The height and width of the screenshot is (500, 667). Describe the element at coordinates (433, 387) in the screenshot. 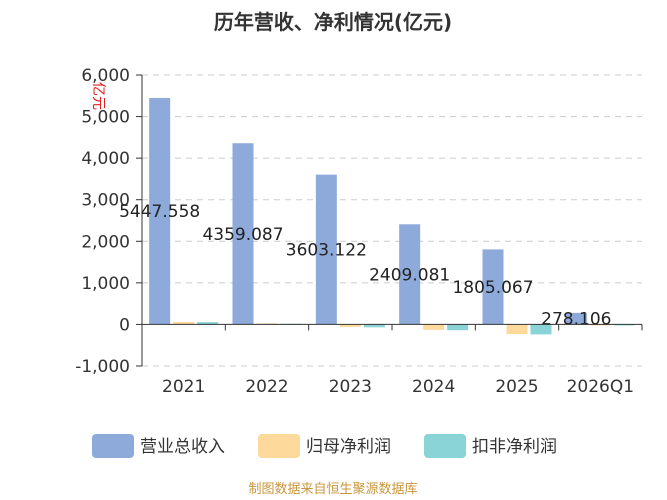

I see `x-tick-label: 2024` at that location.